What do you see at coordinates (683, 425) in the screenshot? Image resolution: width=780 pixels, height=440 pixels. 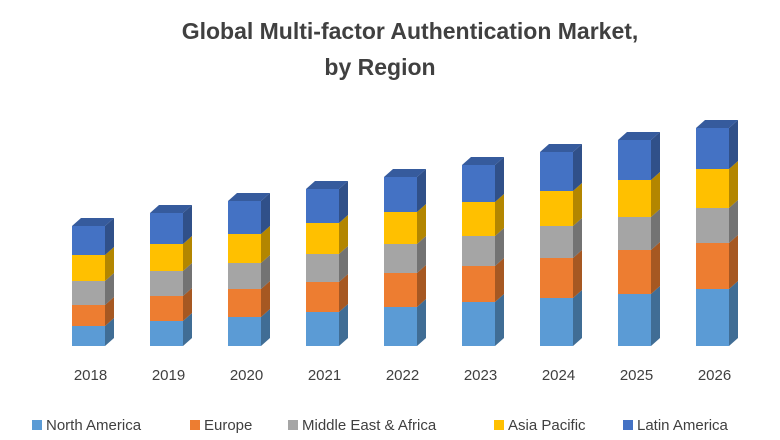 I see `legend-label: Latin America` at bounding box center [683, 425].